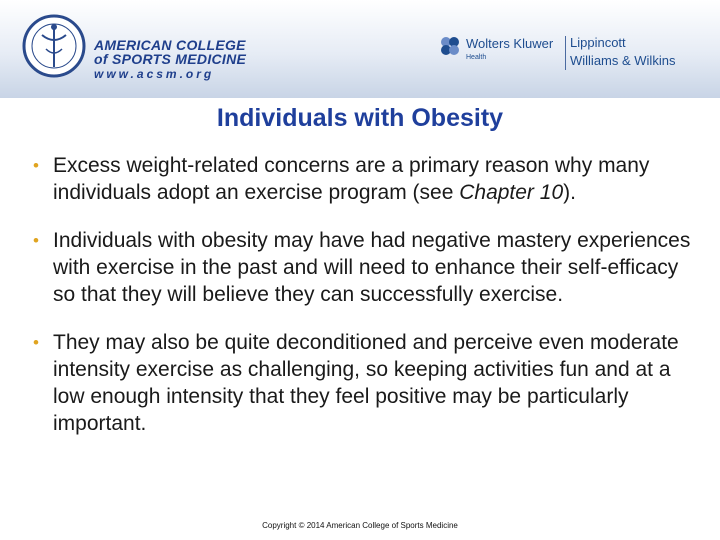 This screenshot has height=540, width=720. Describe the element at coordinates (510, 43) in the screenshot. I see `publisher-name: Wolters Kluwer` at that location.